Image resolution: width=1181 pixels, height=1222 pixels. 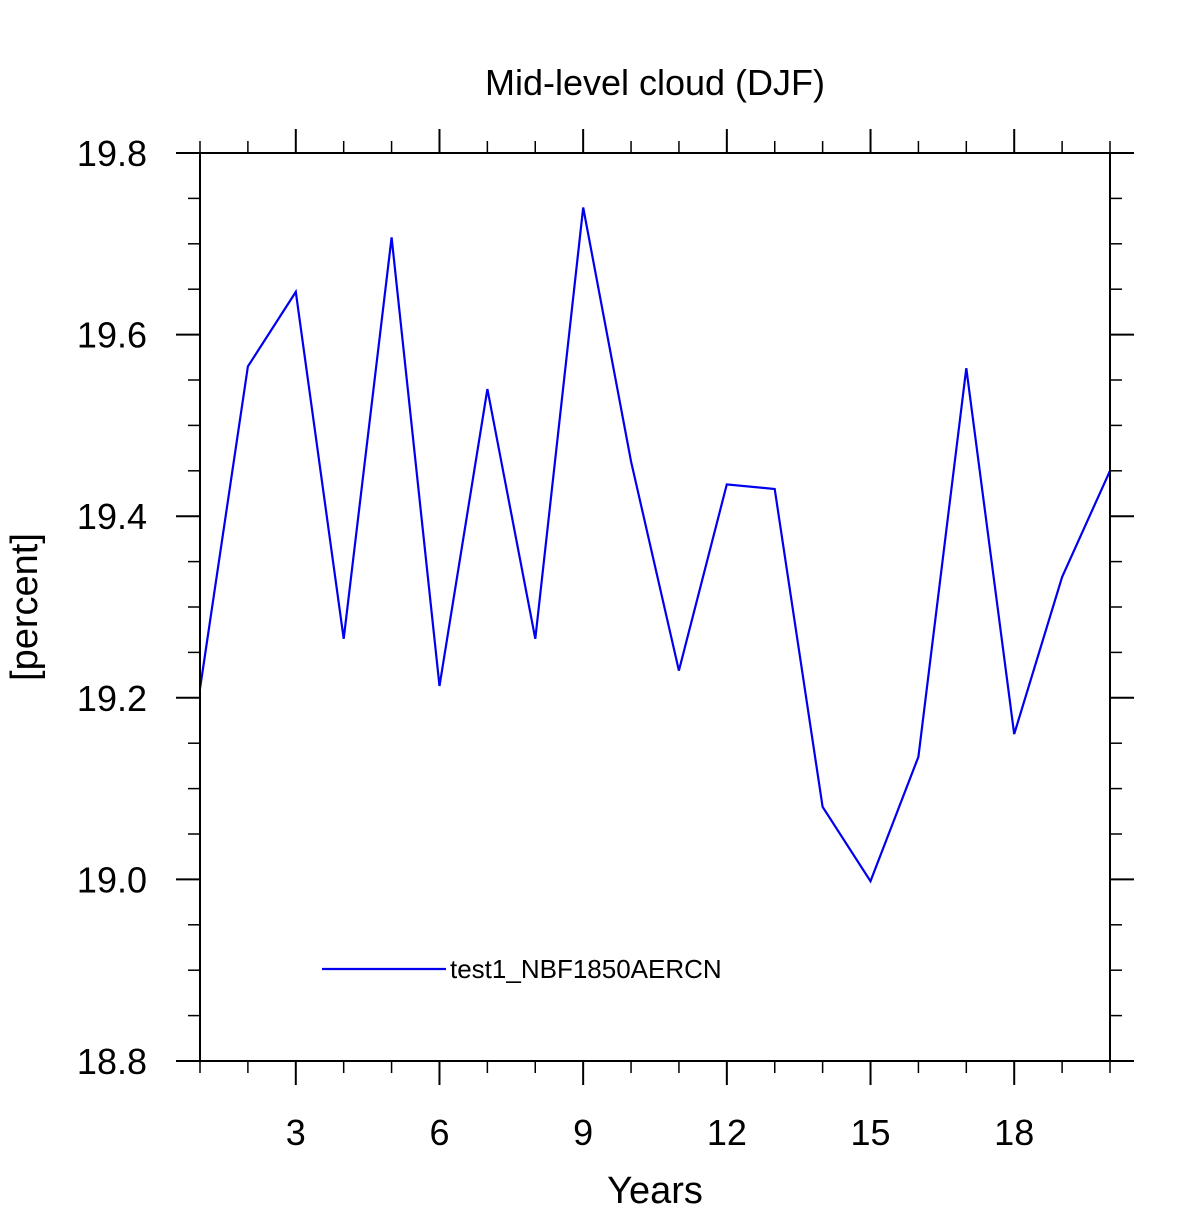 I want to click on x-tick-label: 18, so click(x=1014, y=1132).